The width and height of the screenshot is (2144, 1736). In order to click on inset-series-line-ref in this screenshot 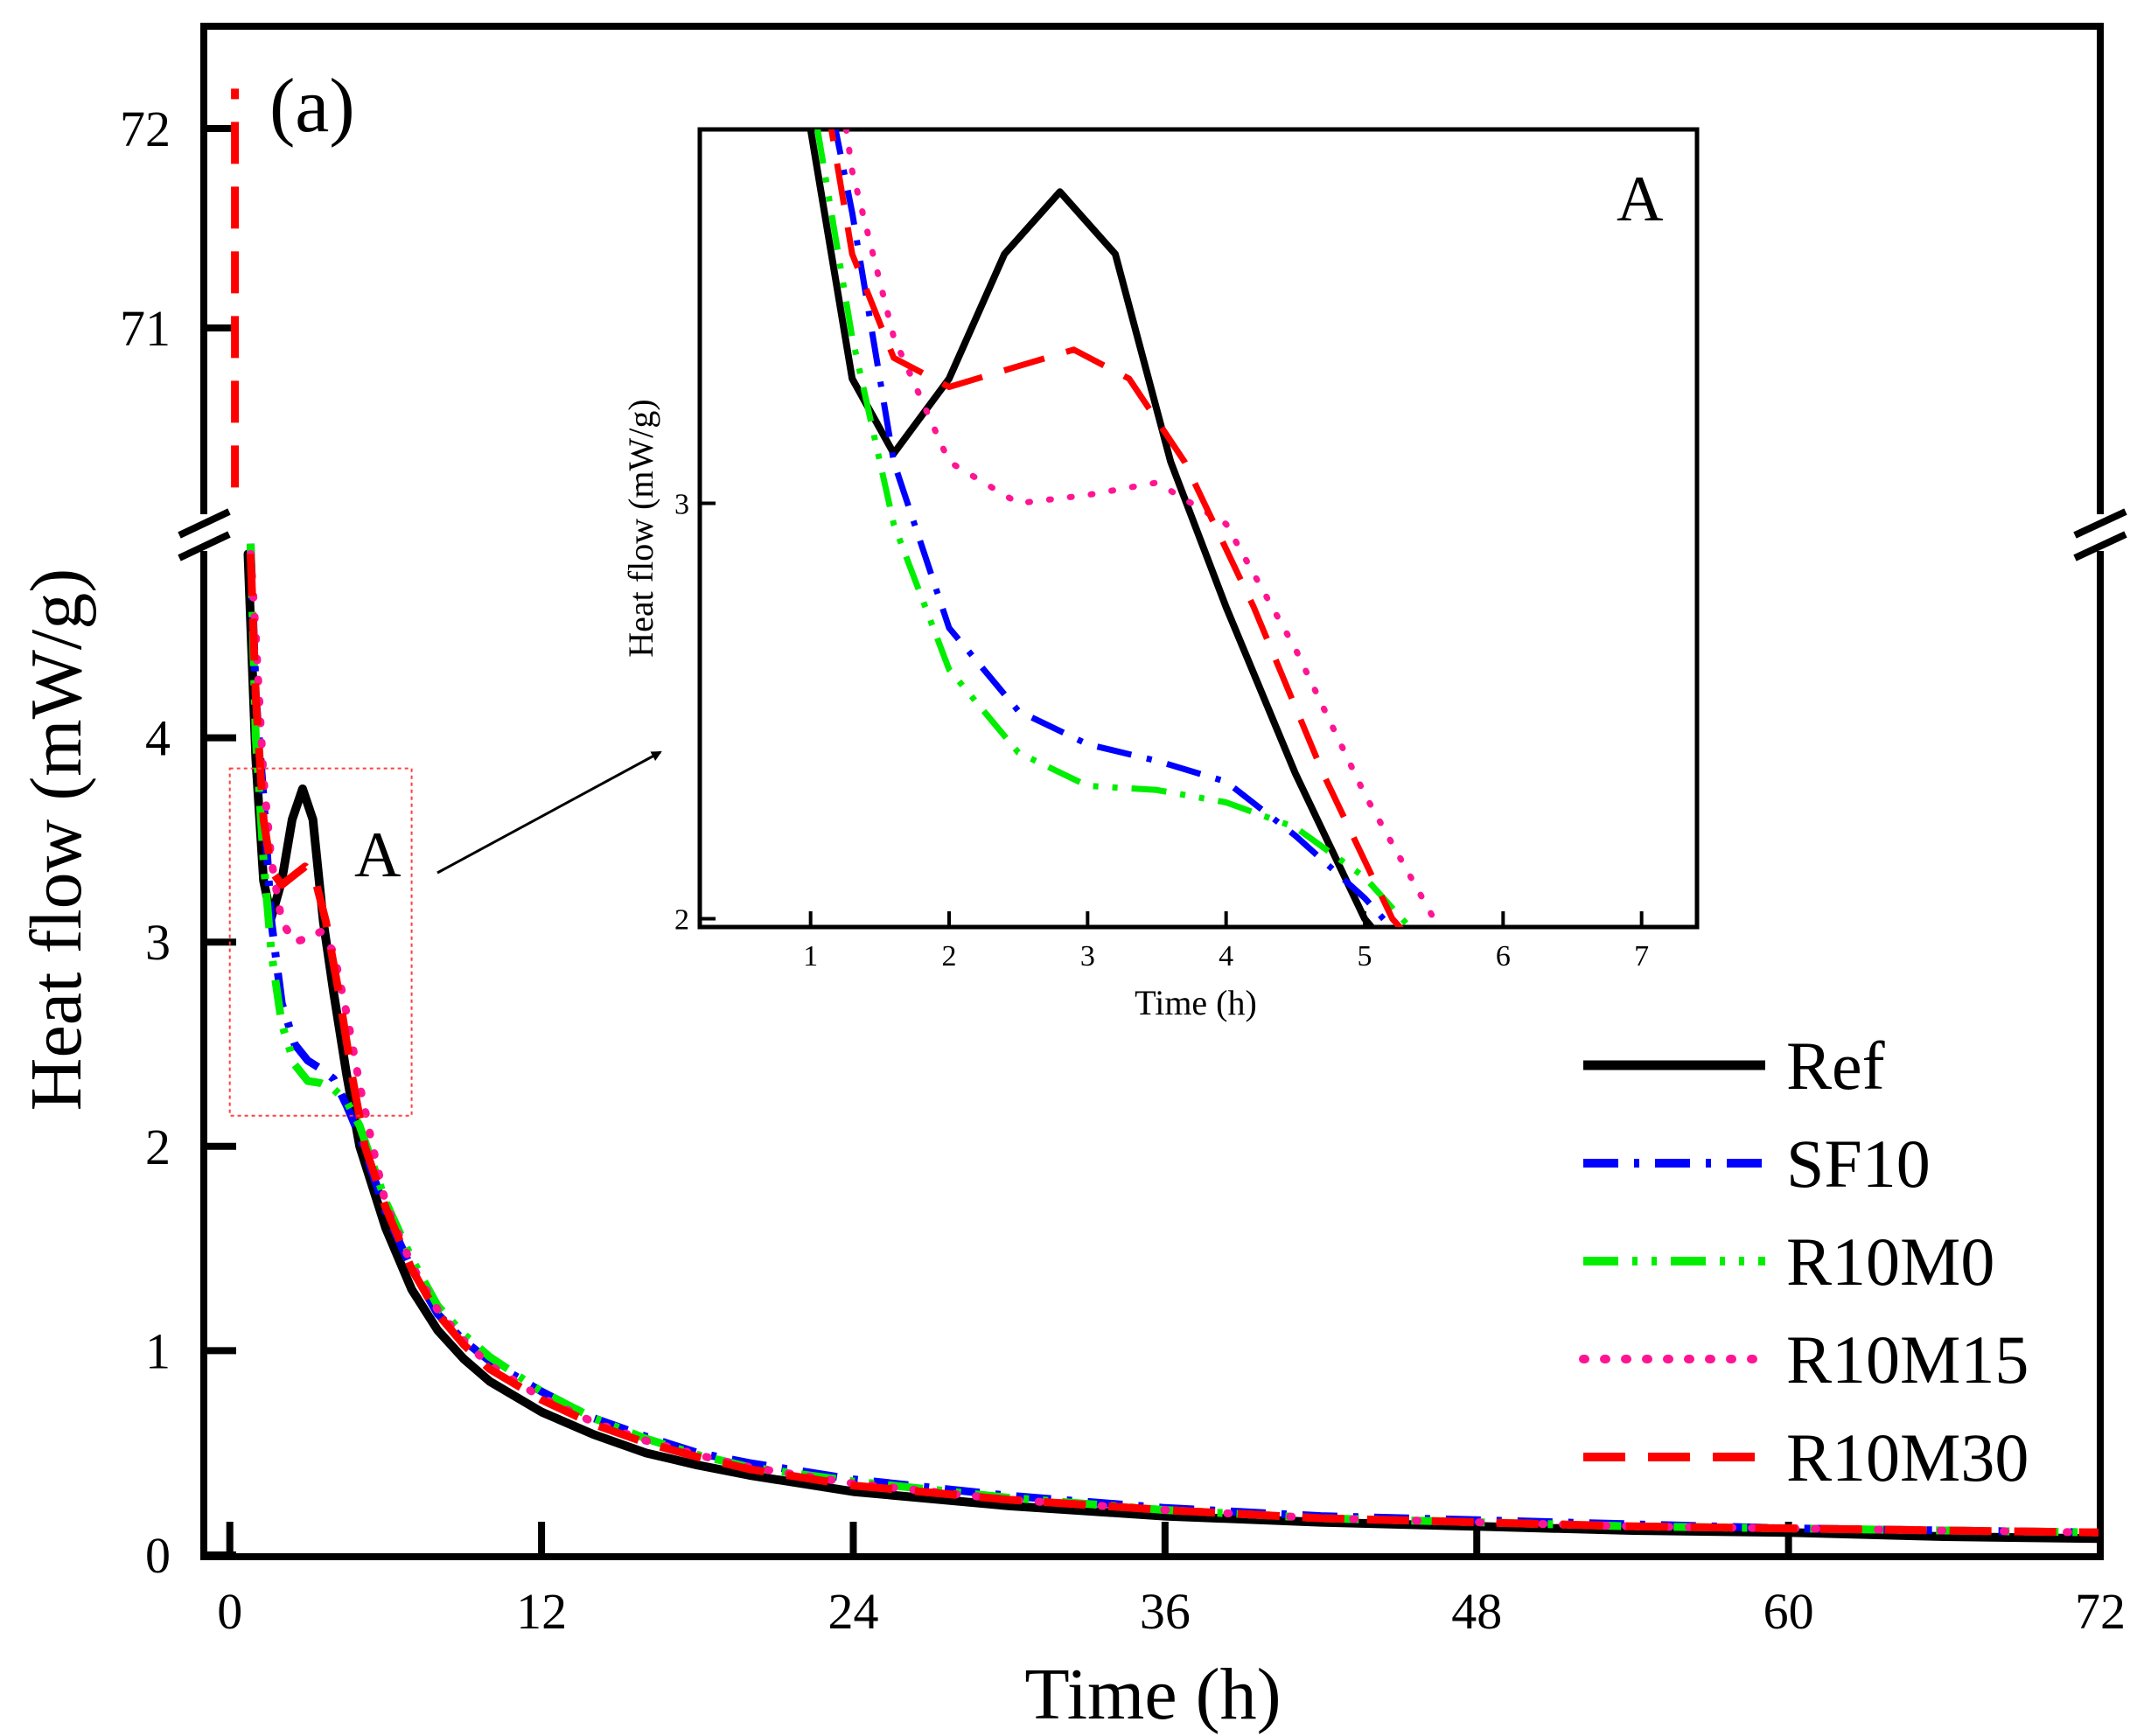, I will do `click(1092, 528)`.